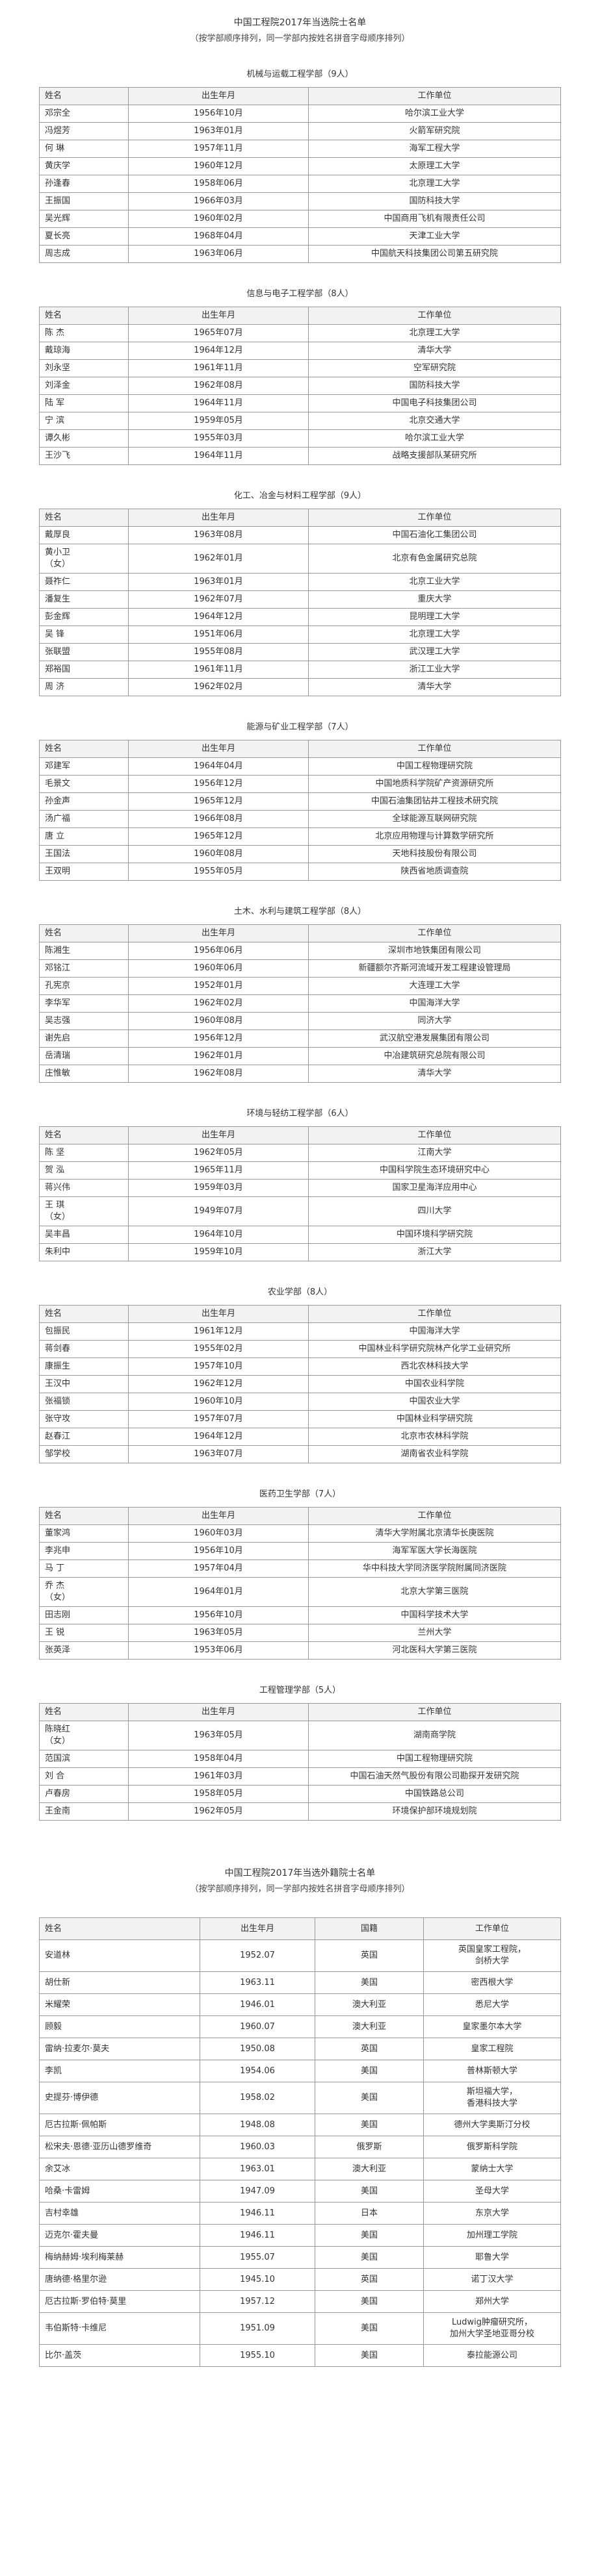 The height and width of the screenshot is (2576, 600). I want to click on cell: 迈克尔·霍夫曼, so click(120, 2235).